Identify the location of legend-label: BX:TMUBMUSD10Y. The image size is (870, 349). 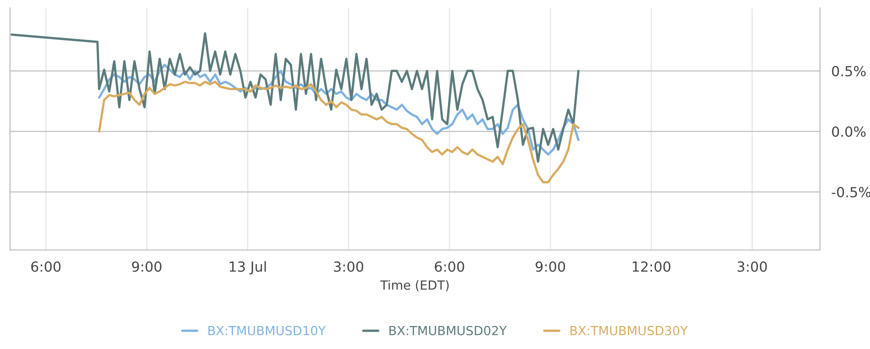
(267, 331).